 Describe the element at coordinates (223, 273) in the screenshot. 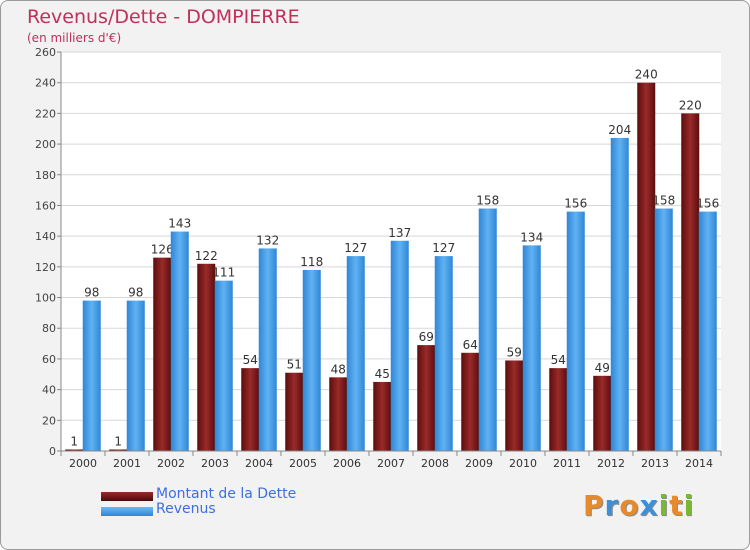

I see `data-label-revenus: 111` at that location.